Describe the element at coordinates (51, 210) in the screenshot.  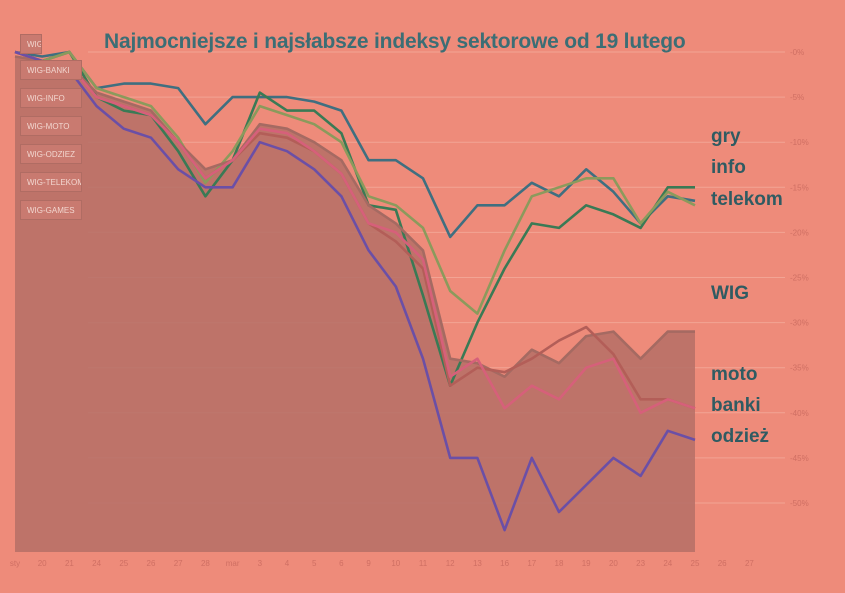
I see `legend-item-wig-games: WIG-GAMES` at that location.